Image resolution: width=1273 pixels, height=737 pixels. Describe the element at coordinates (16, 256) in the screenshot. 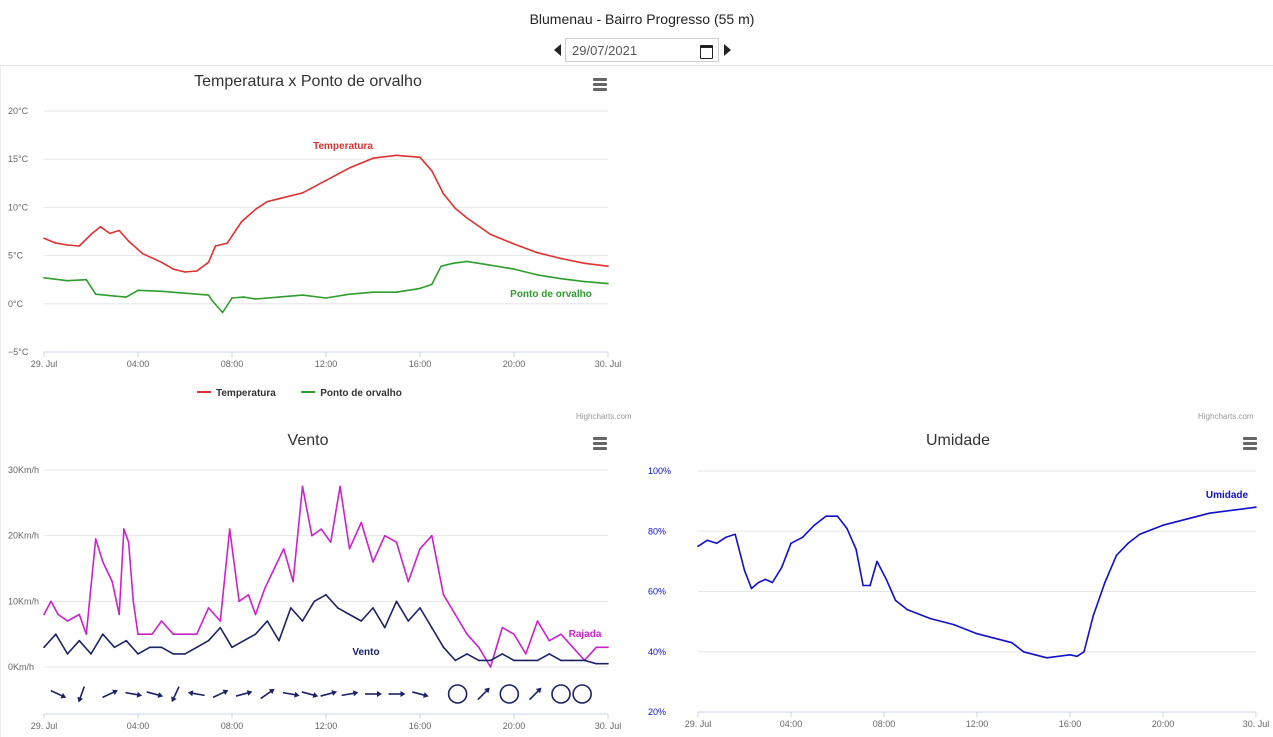

I see `y-tick-label: 5°C` at that location.